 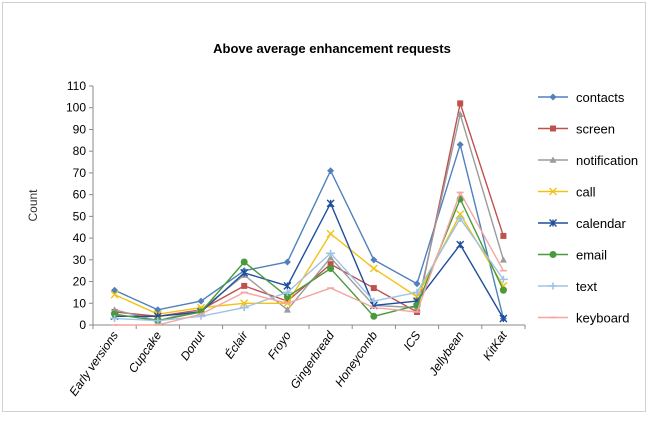 What do you see at coordinates (586, 192) in the screenshot?
I see `legend-label: call` at bounding box center [586, 192].